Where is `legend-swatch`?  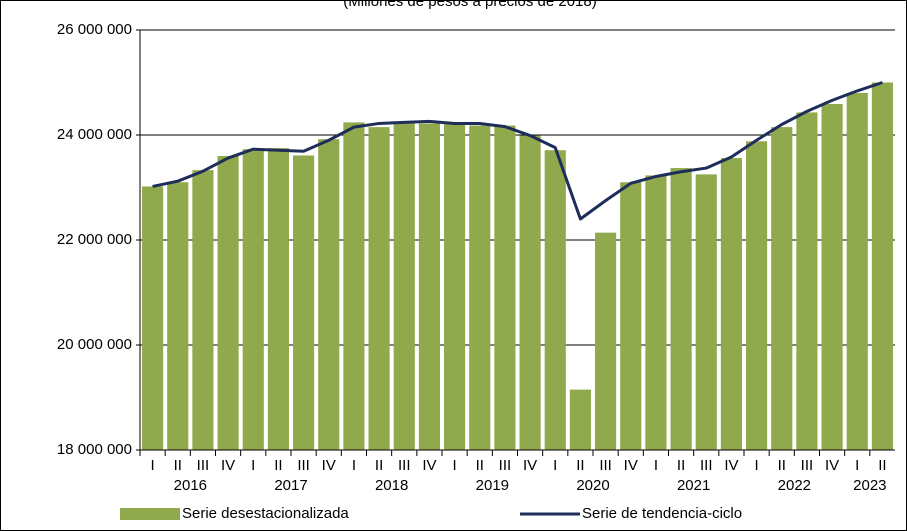
legend-swatch is located at coordinates (150, 514).